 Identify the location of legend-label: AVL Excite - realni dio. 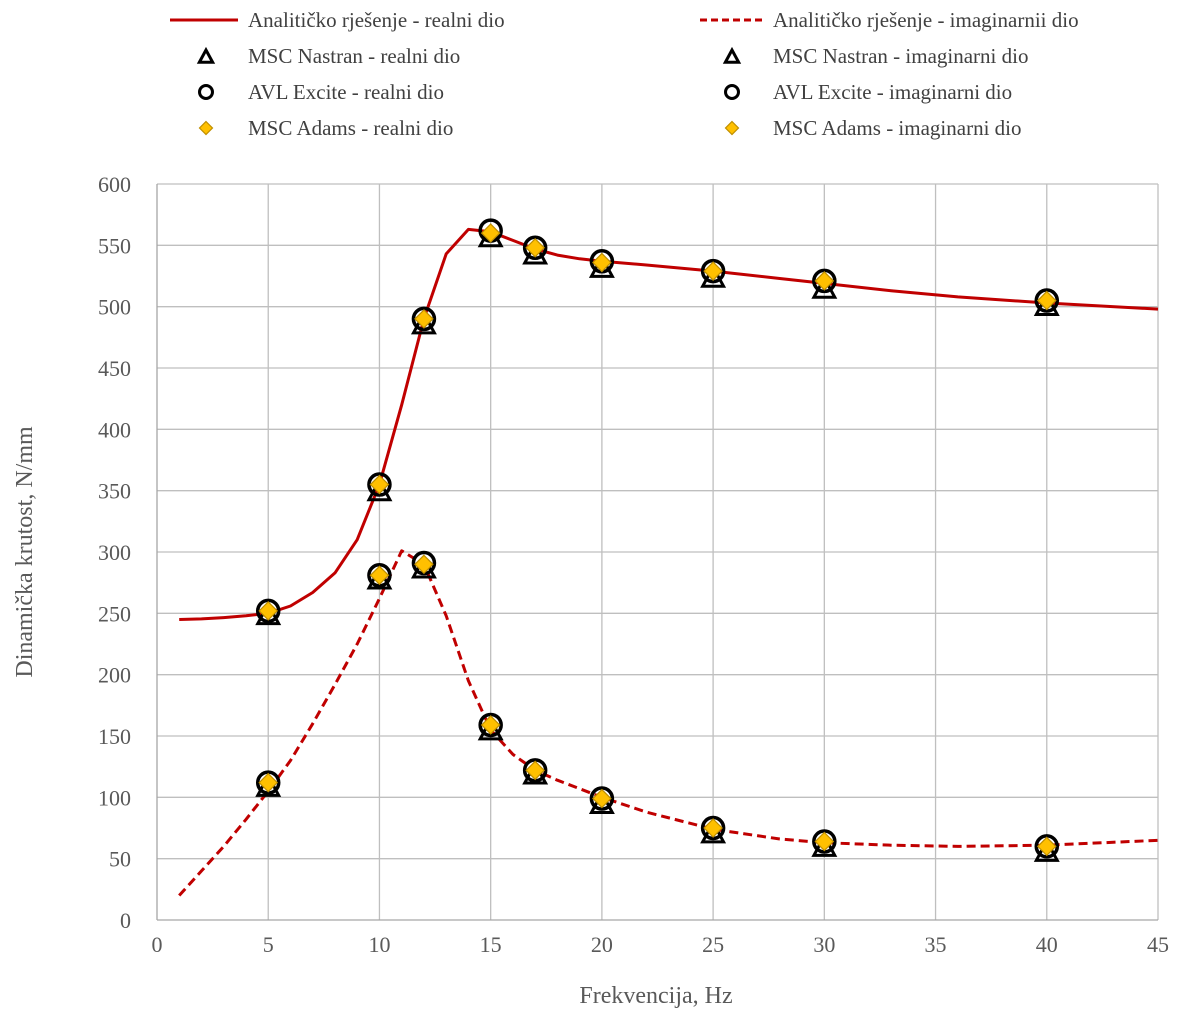
(346, 92).